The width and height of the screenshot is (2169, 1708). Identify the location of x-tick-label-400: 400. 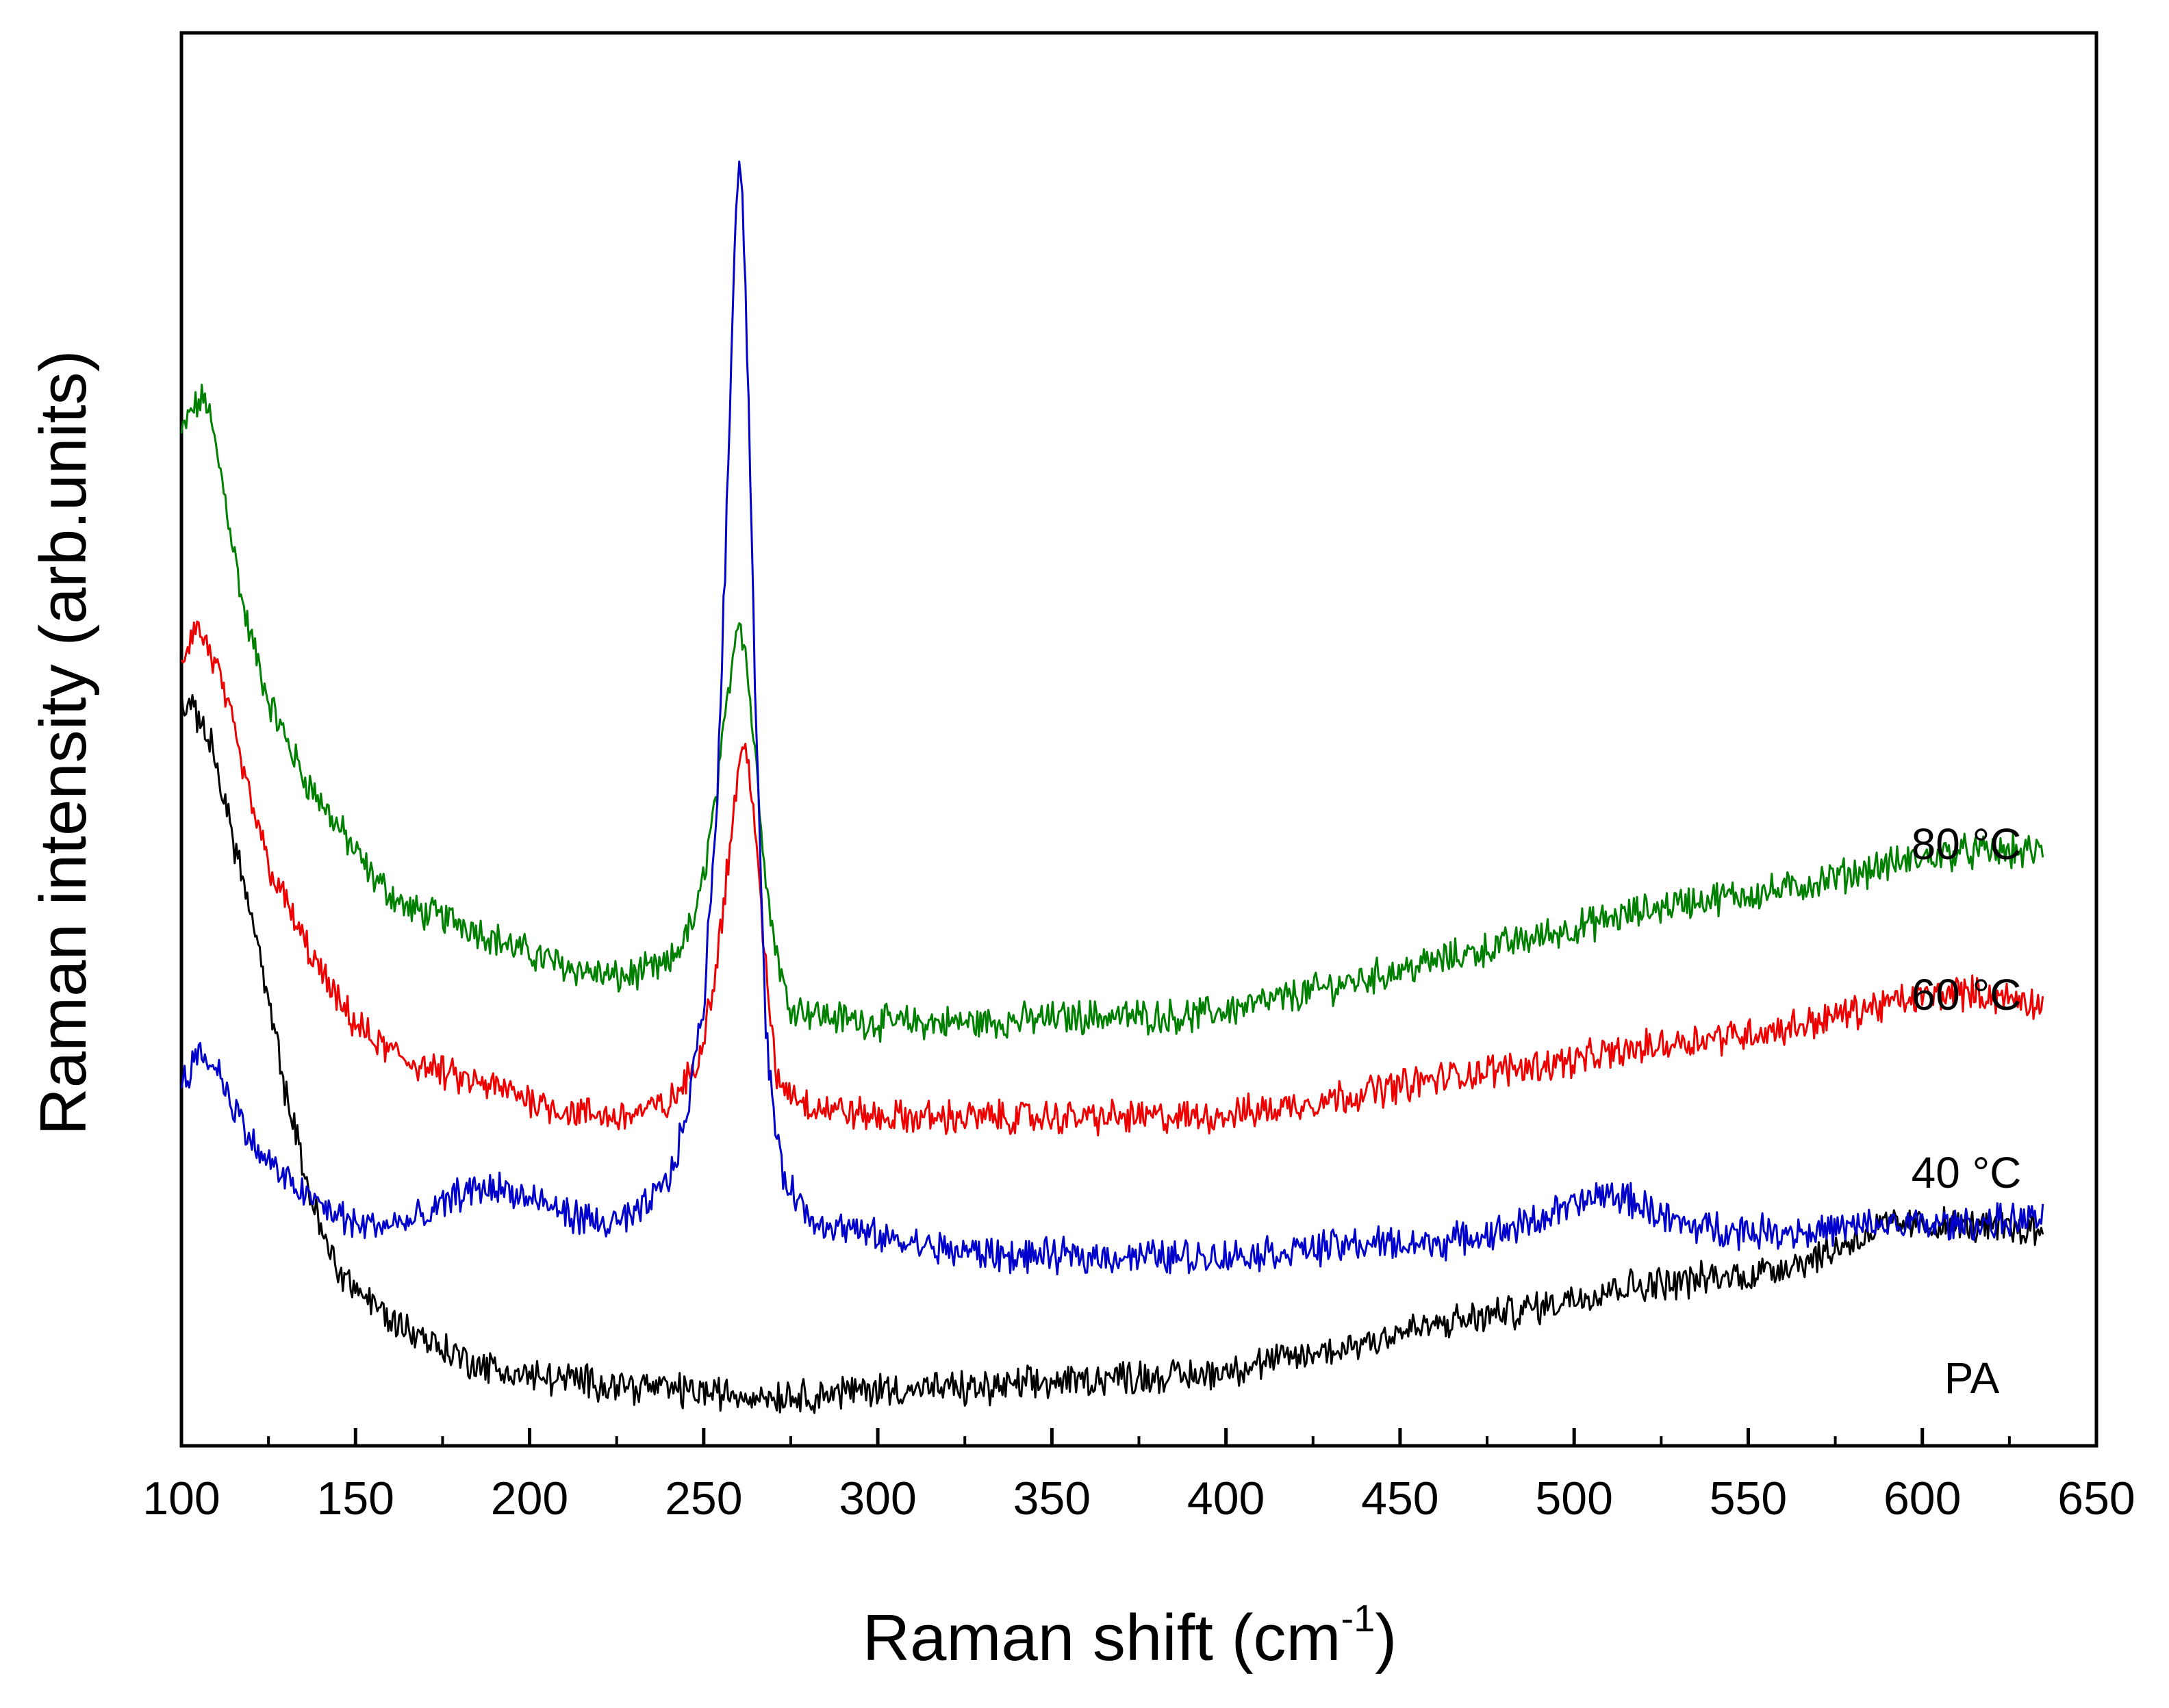
(1226, 1499).